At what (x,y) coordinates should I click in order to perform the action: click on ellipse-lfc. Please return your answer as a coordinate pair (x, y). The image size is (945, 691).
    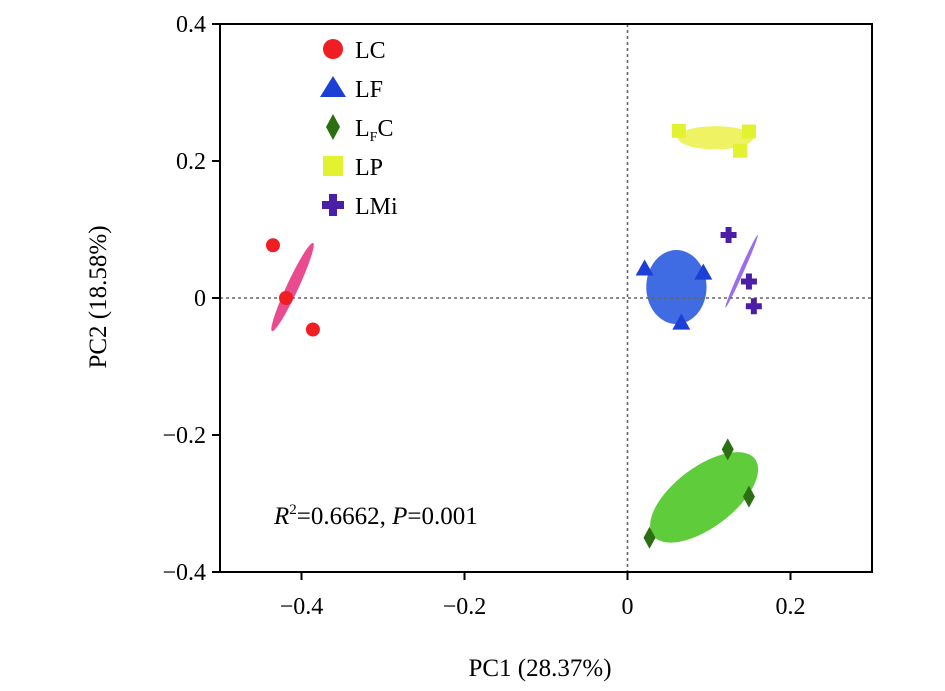
    Looking at the image, I should click on (704, 497).